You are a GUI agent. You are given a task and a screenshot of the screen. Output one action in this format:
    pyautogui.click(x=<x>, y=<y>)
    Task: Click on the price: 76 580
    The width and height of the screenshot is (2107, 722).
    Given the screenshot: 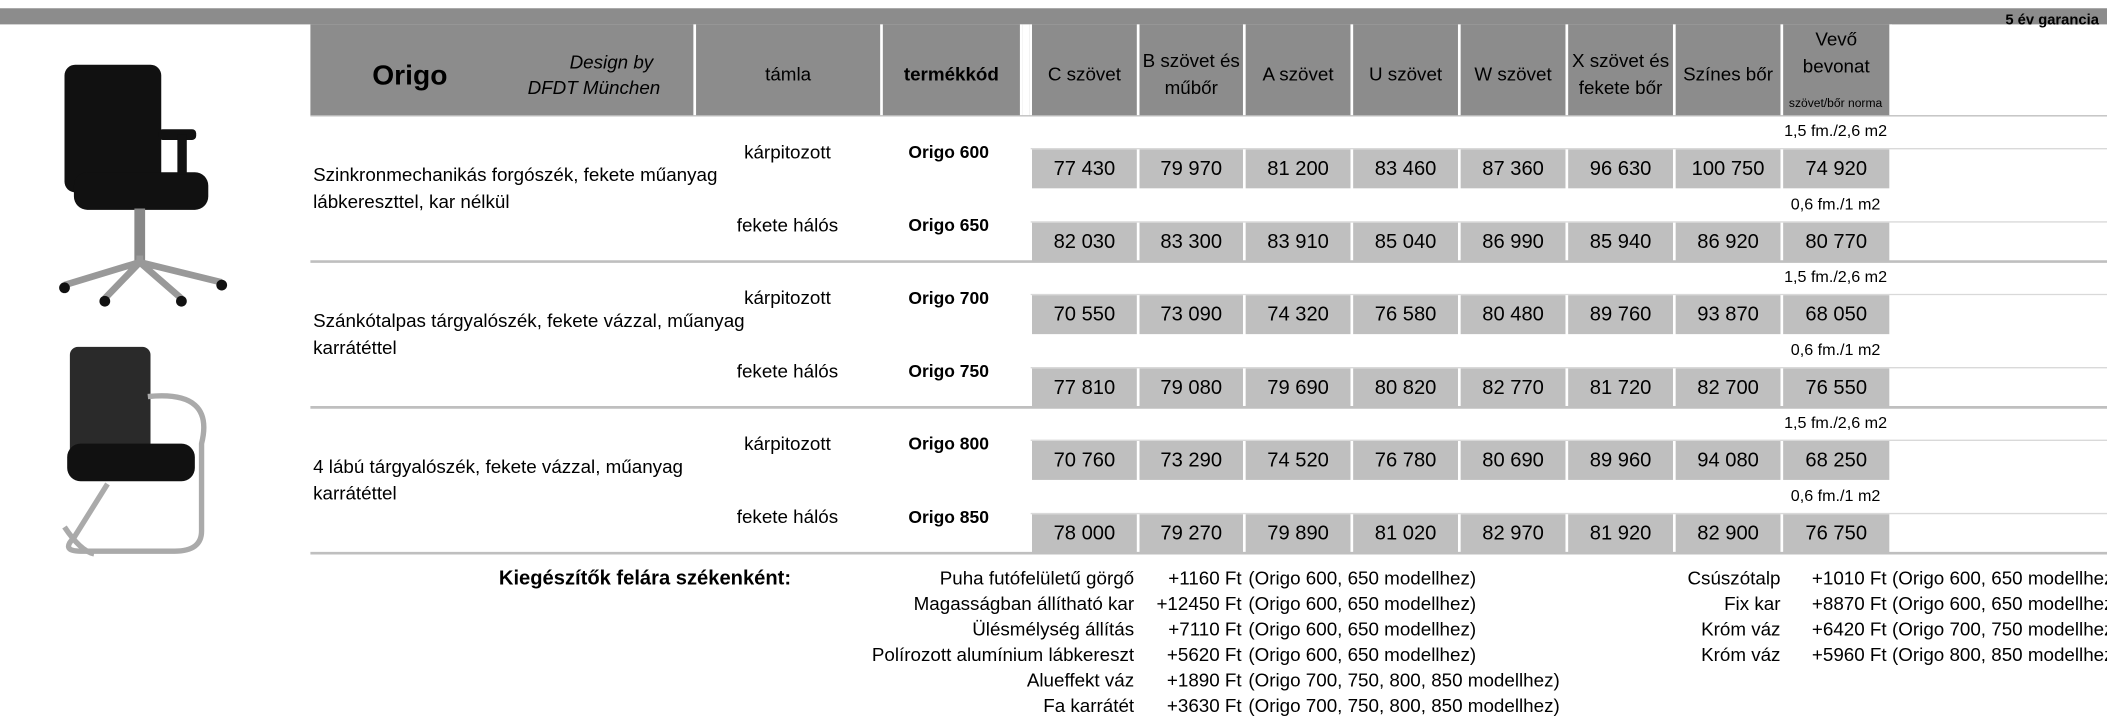 What is the action you would take?
    pyautogui.click(x=1406, y=315)
    